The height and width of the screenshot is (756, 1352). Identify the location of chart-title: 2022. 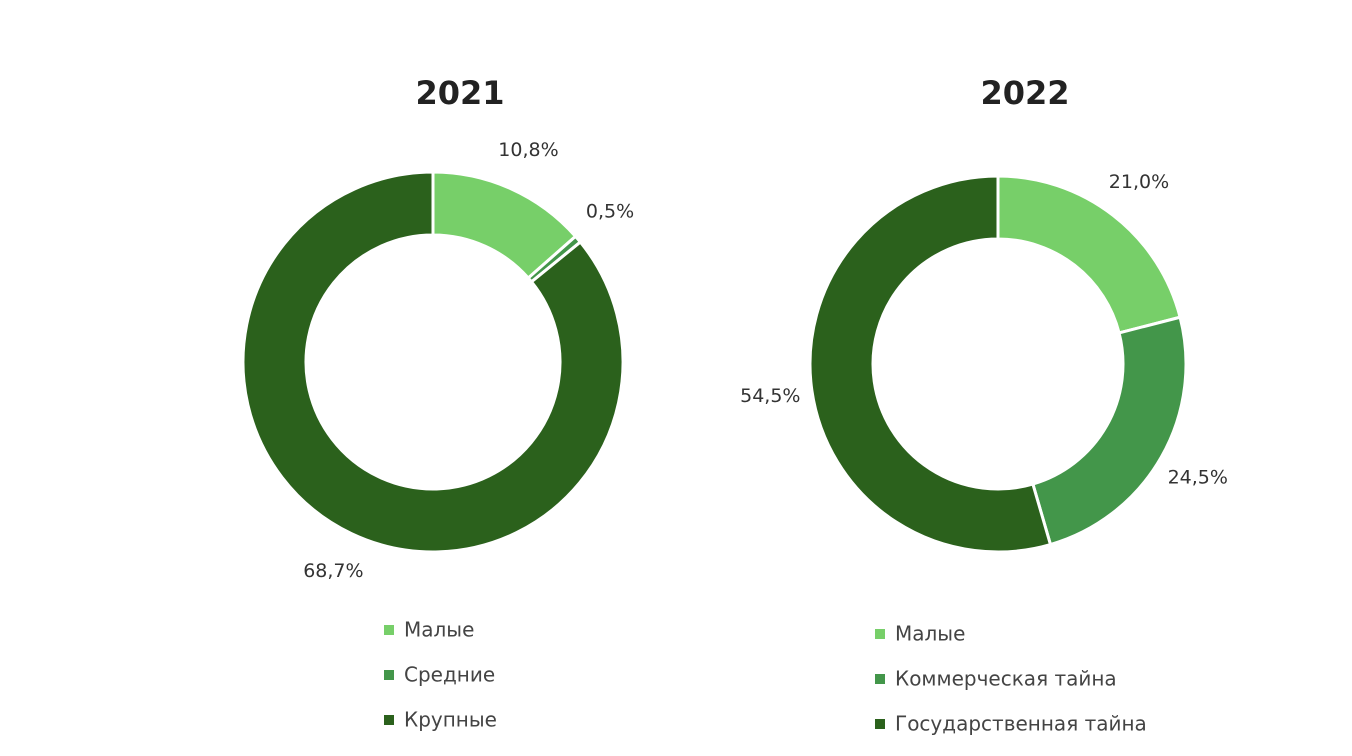
(1024, 93).